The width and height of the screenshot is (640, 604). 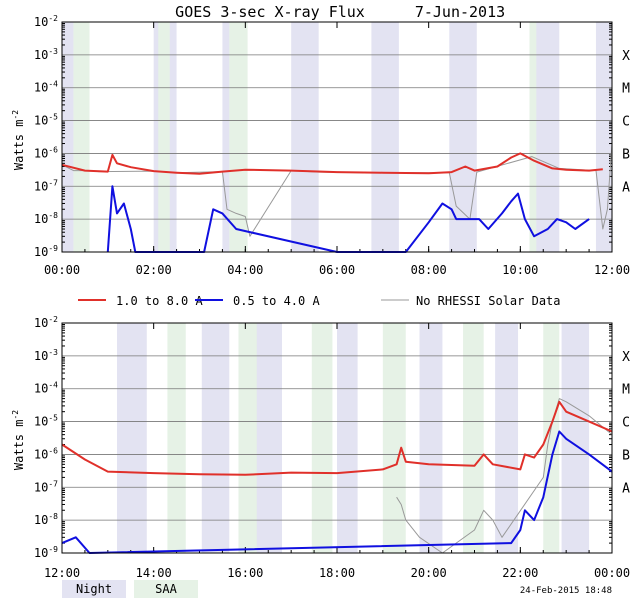 What do you see at coordinates (520, 270) in the screenshot?
I see `x-tick-label: 10:00` at bounding box center [520, 270].